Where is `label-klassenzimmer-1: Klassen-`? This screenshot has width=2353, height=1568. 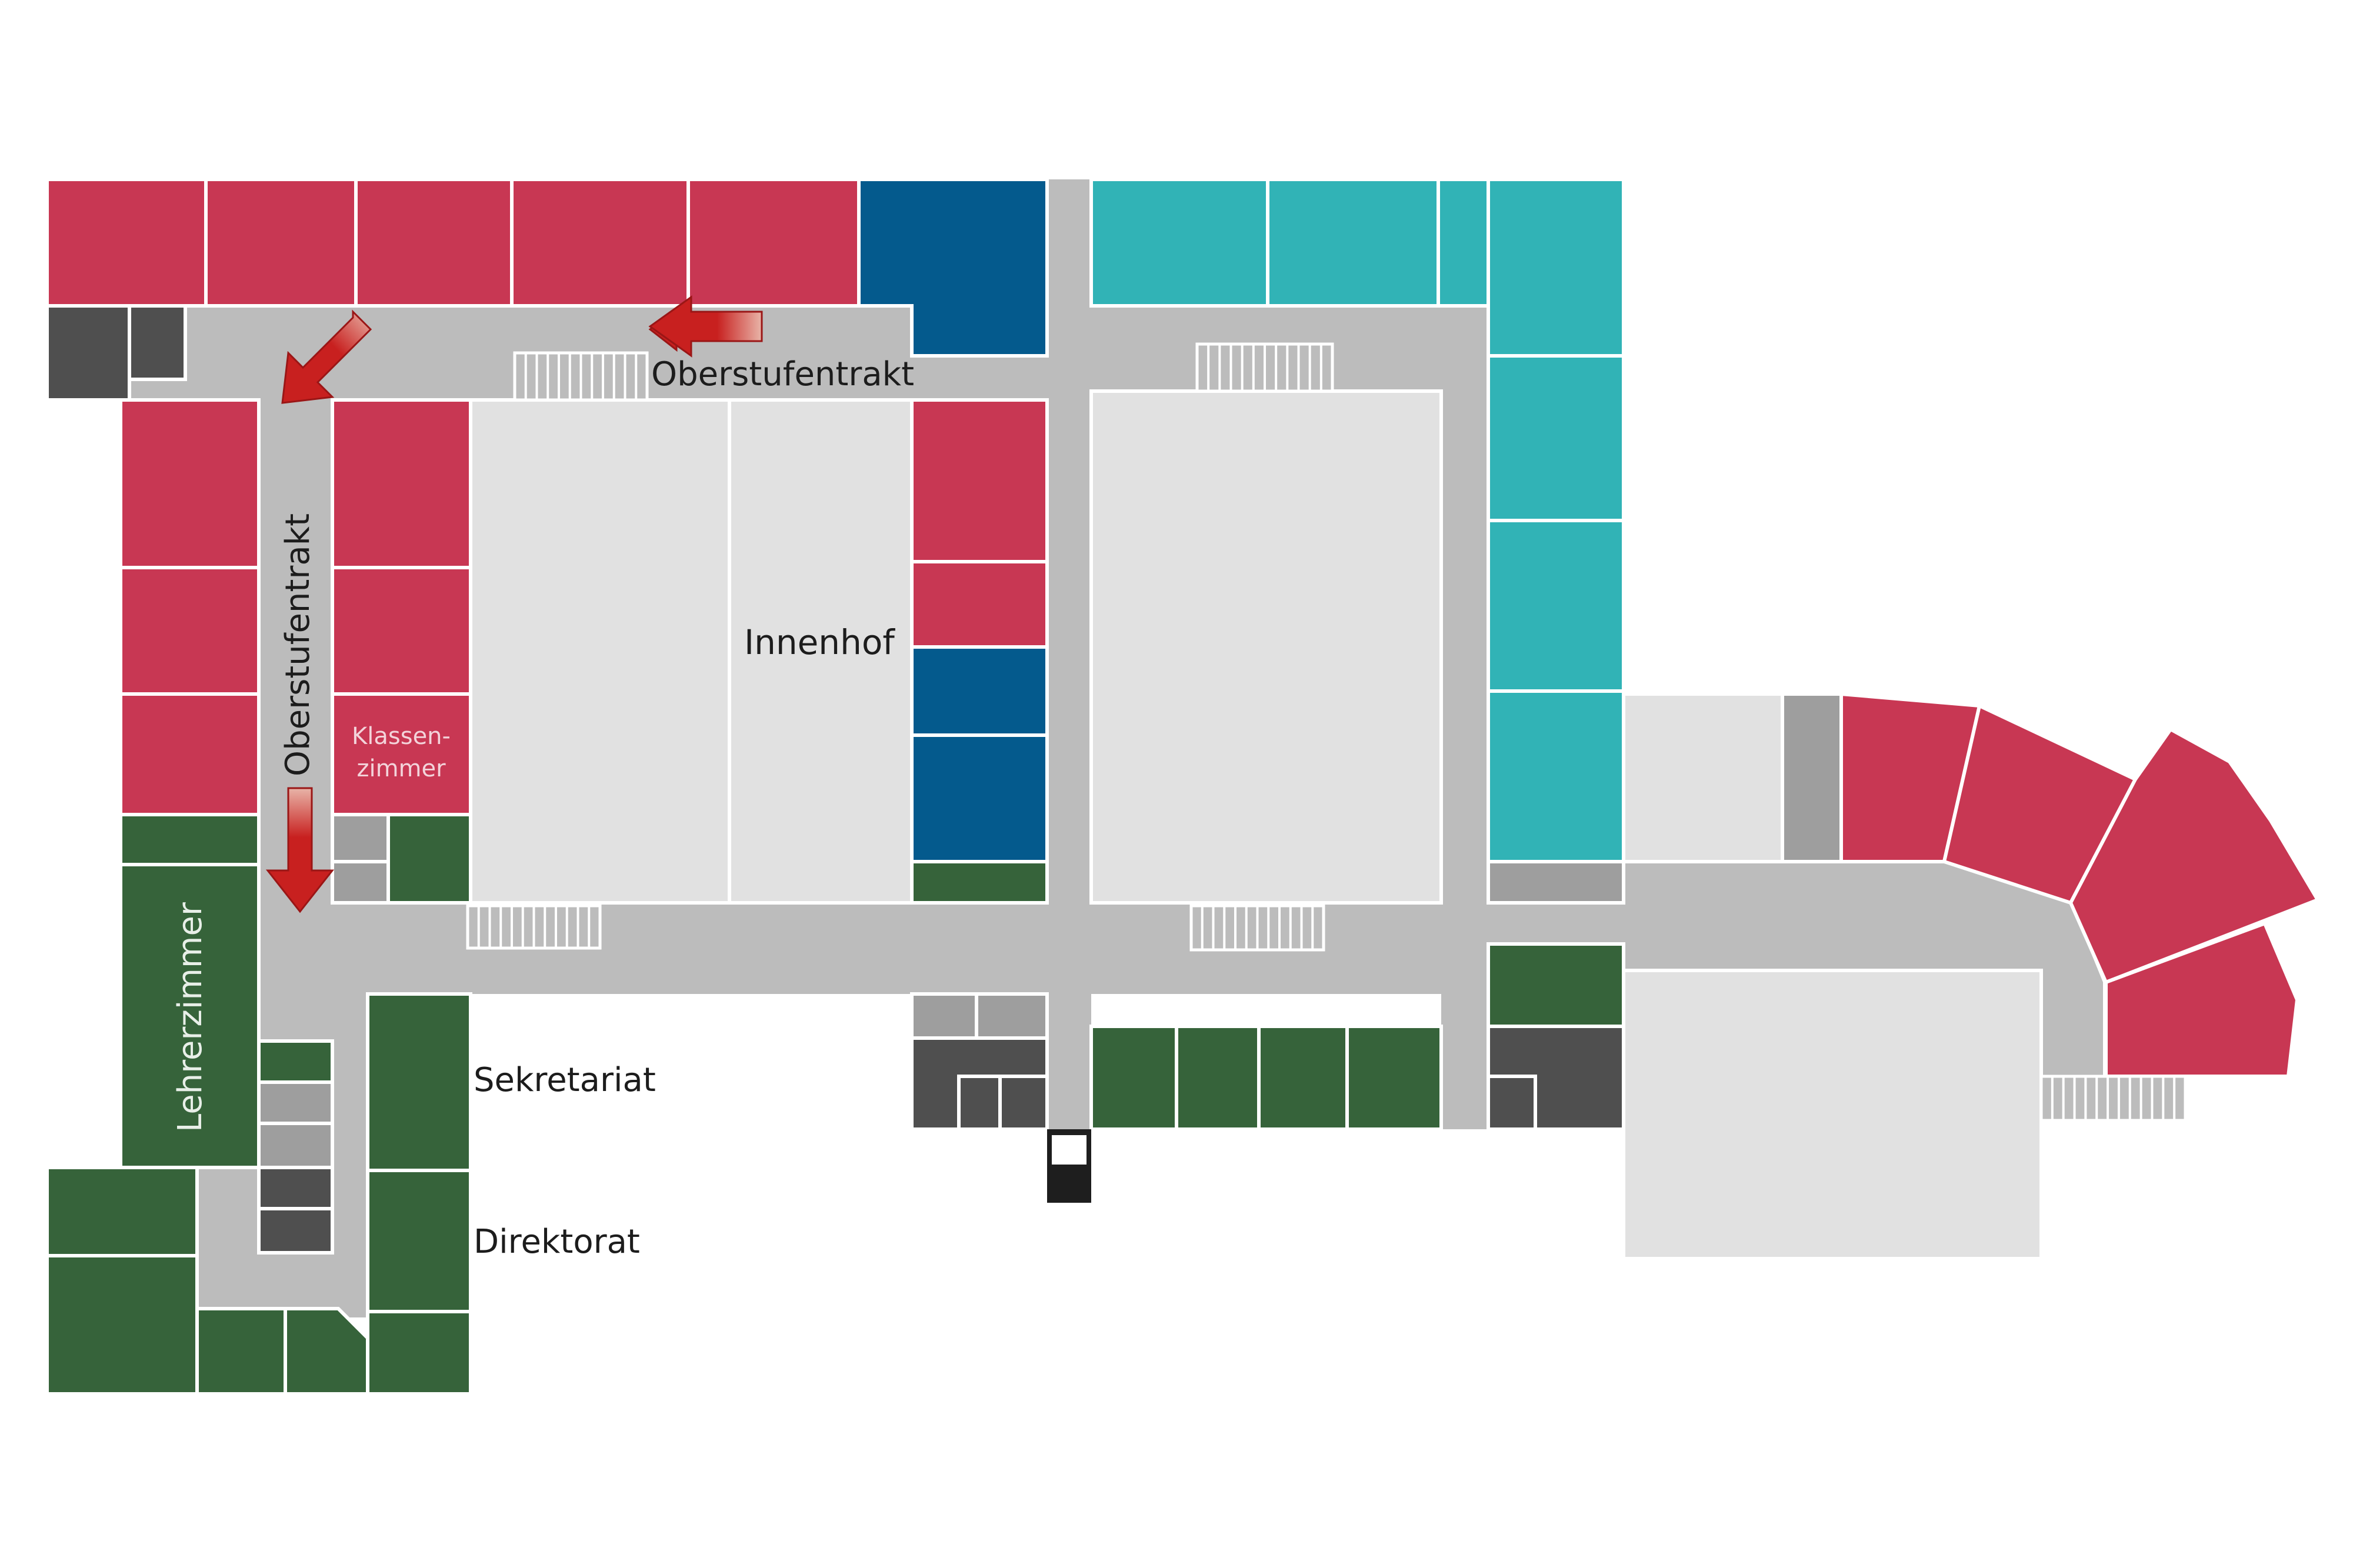 label-klassenzimmer-1: Klassen- is located at coordinates (401, 736).